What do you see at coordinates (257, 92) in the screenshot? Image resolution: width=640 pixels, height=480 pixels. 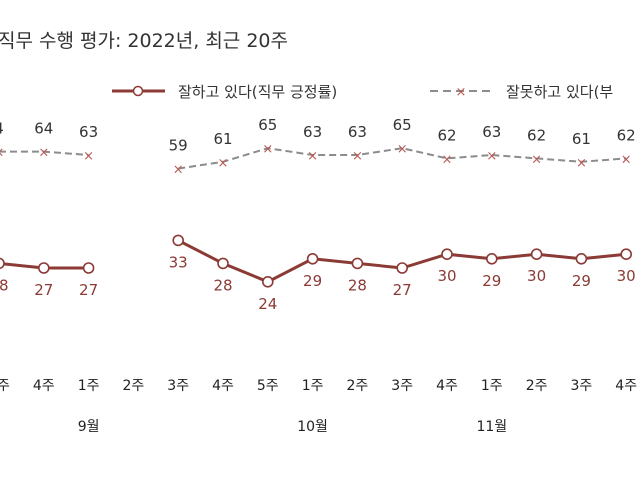 I see `legend-label-positive: 잘하고 있다(직무 긍정률)` at bounding box center [257, 92].